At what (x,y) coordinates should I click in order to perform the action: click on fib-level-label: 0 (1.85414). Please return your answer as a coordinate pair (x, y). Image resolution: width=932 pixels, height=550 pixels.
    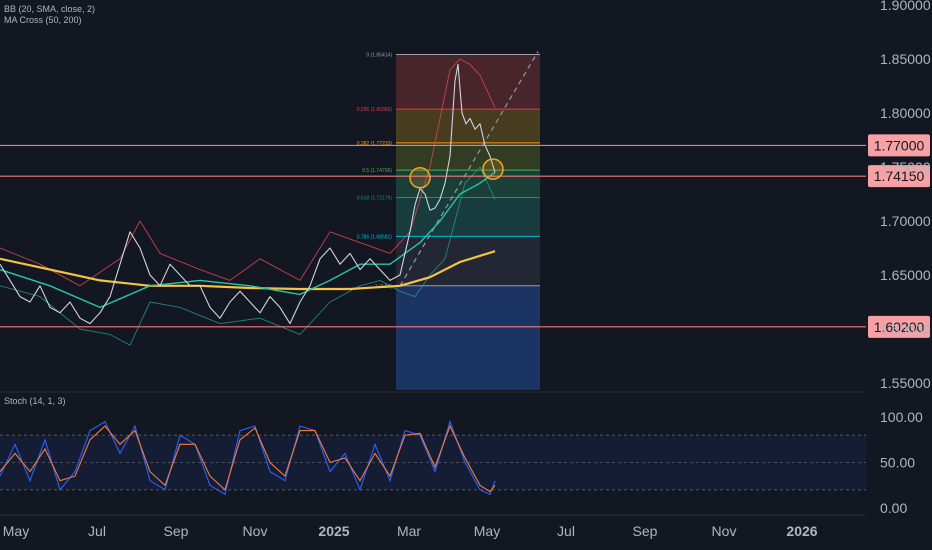
    Looking at the image, I should click on (379, 56).